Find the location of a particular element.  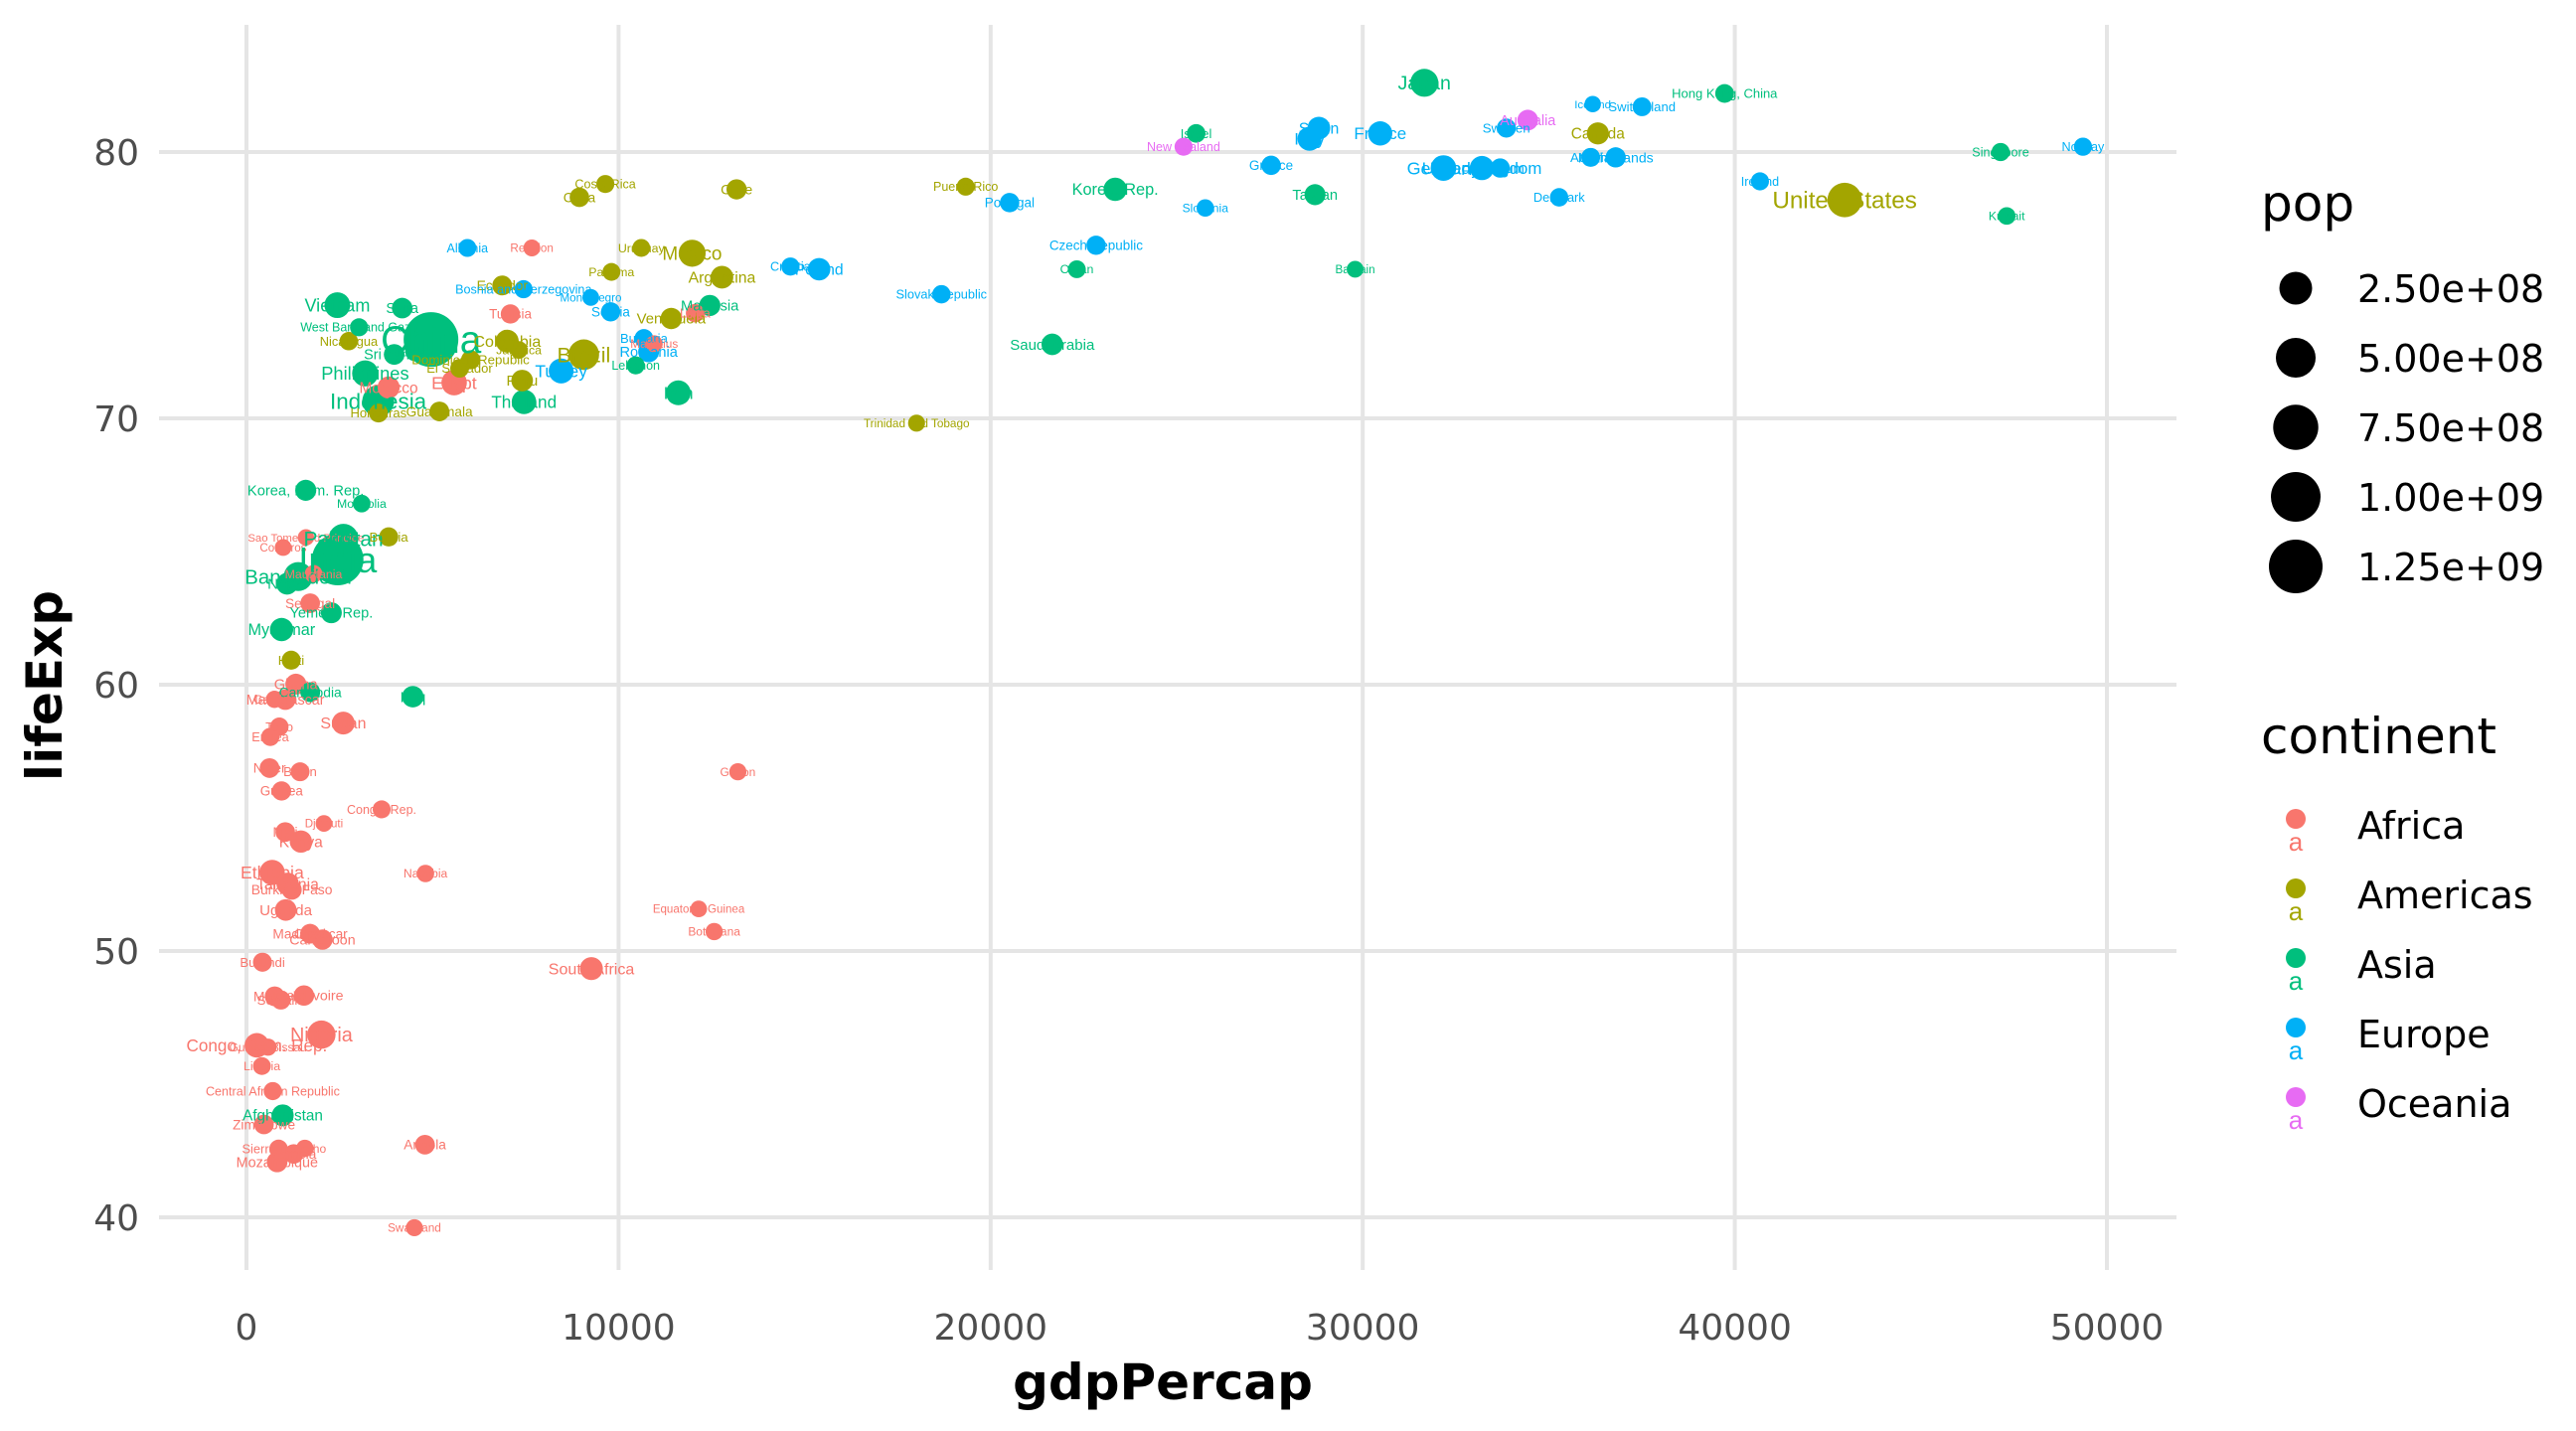

point-label: Italy is located at coordinates (1309, 138).